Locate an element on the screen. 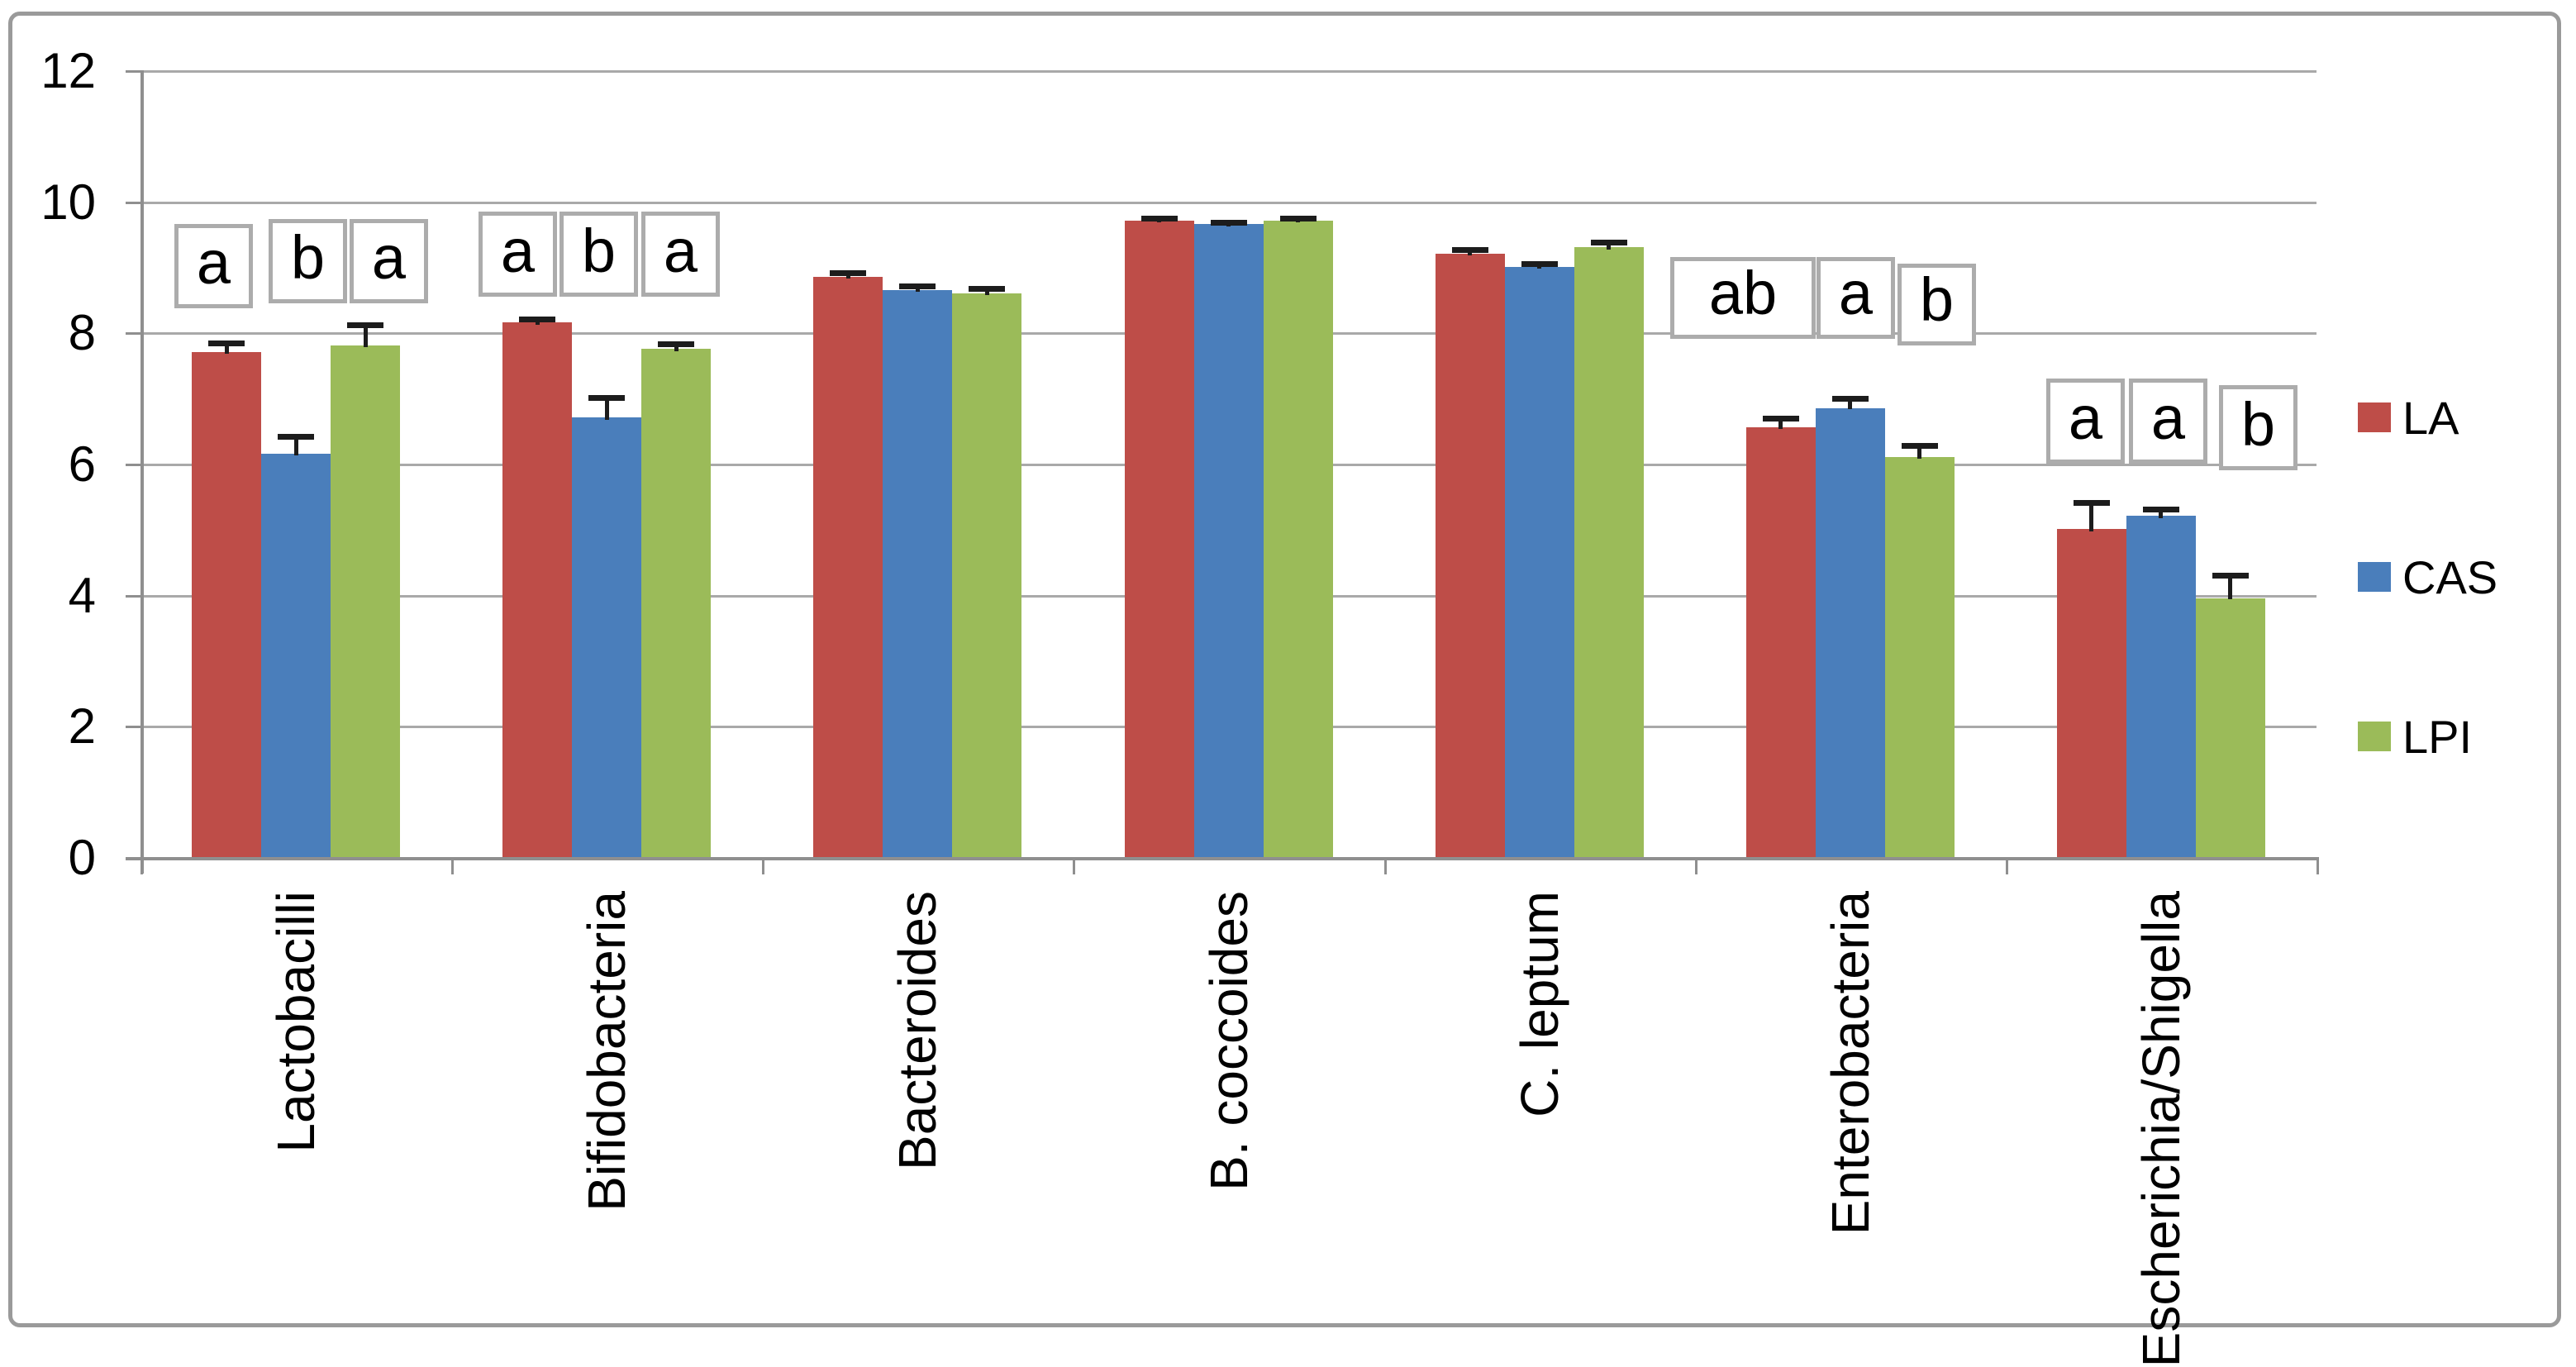 This screenshot has height=1367, width=2576. error-cap-cas-b-coccoides is located at coordinates (1229, 223).